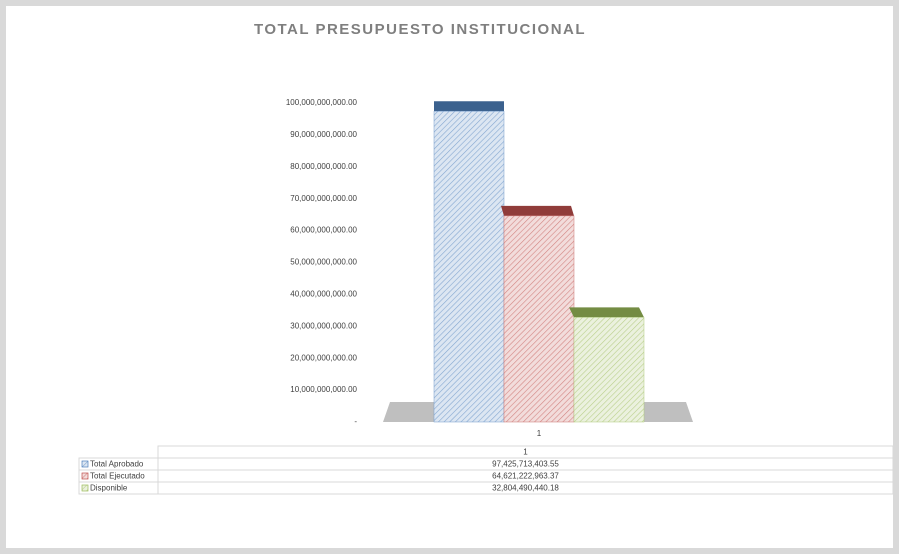 The width and height of the screenshot is (899, 559). Describe the element at coordinates (525, 464) in the screenshot. I see `table-value: 97,425,713,403.55` at that location.